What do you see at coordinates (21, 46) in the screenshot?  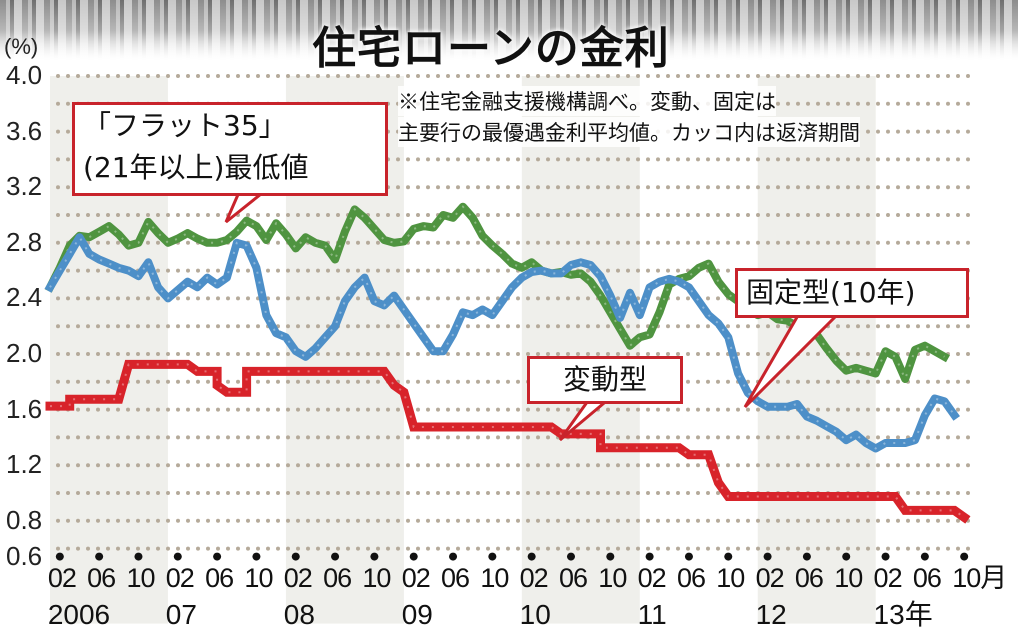 I see `y-axis-unit: (%)` at bounding box center [21, 46].